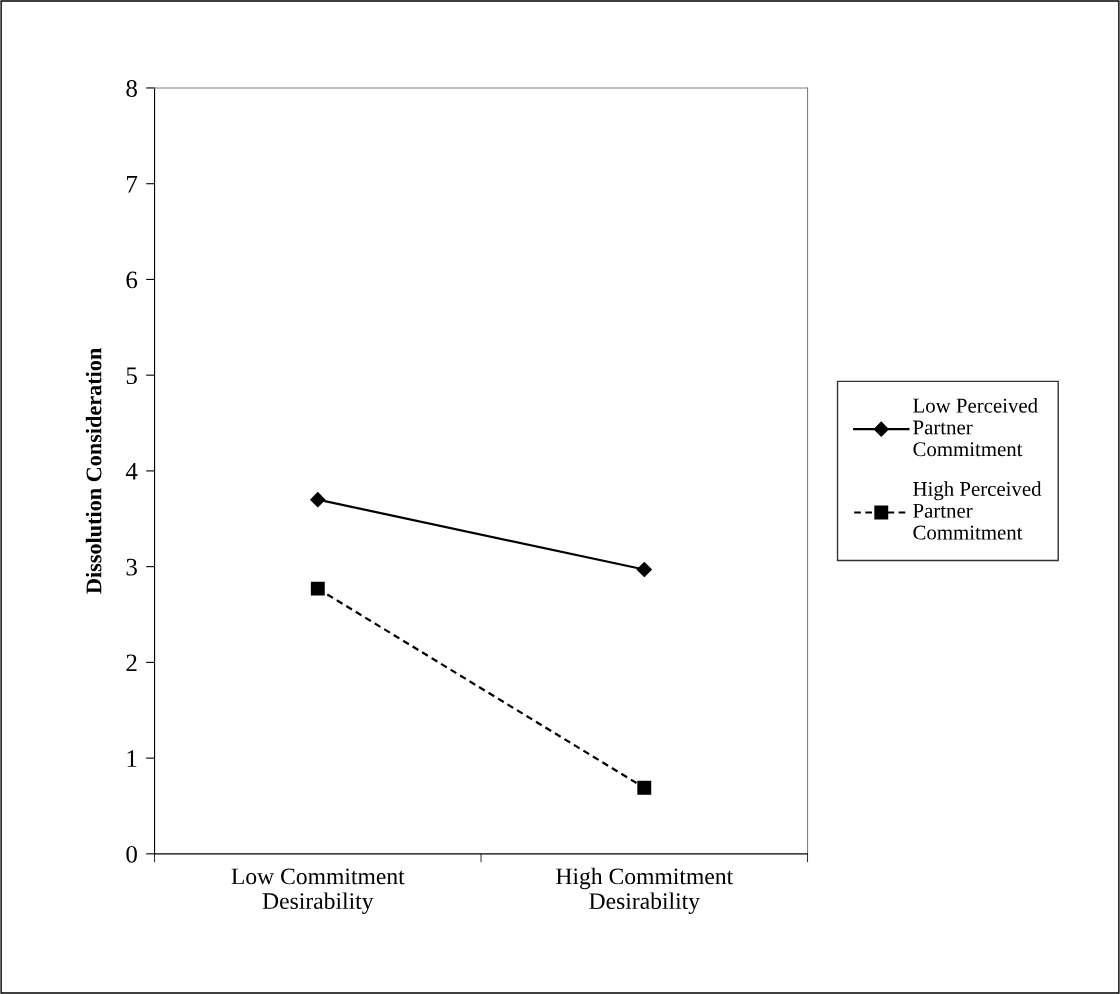 This screenshot has height=994, width=1120. Describe the element at coordinates (318, 891) in the screenshot. I see `x-tick-label: Low Commitment Desirability` at that location.